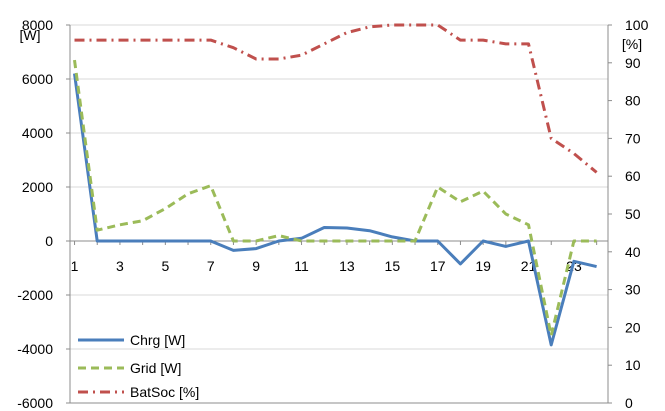 This screenshot has height=411, width=665. What do you see at coordinates (633, 365) in the screenshot?
I see `right-tick-label: 10` at bounding box center [633, 365].